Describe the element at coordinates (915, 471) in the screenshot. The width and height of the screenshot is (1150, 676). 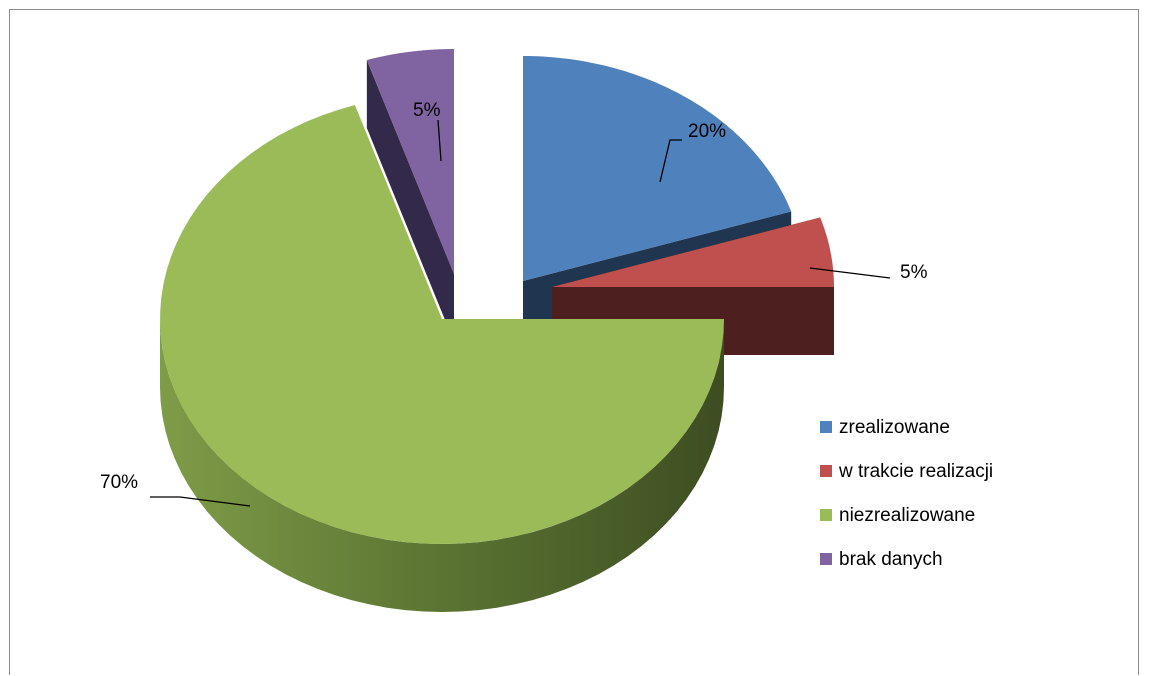
I see `legend-label: w trakcie realizacji` at that location.